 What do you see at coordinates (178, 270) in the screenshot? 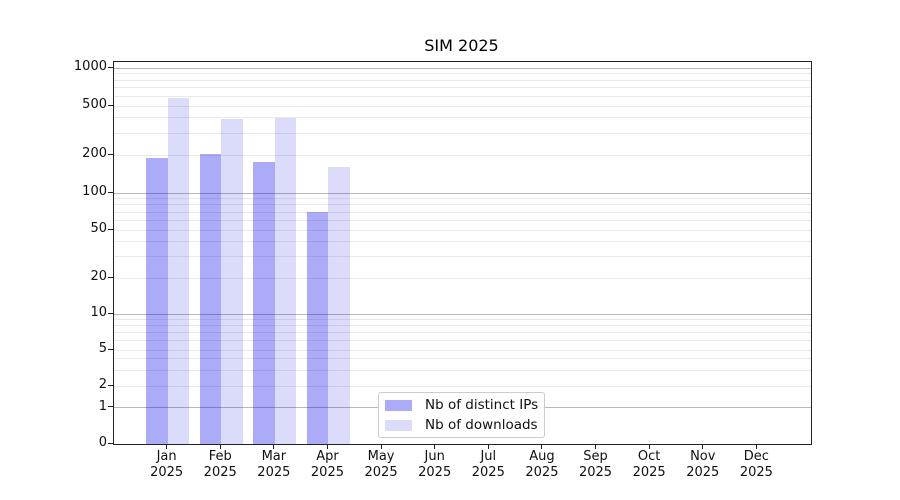
I see `bar-downloads-jan` at bounding box center [178, 270].